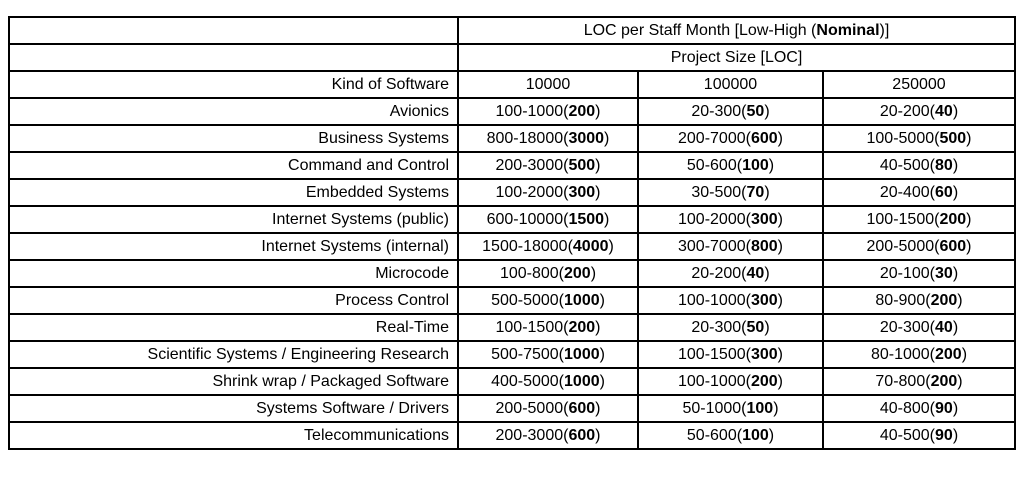  I want to click on loc-cell: 80-1000(200), so click(919, 354).